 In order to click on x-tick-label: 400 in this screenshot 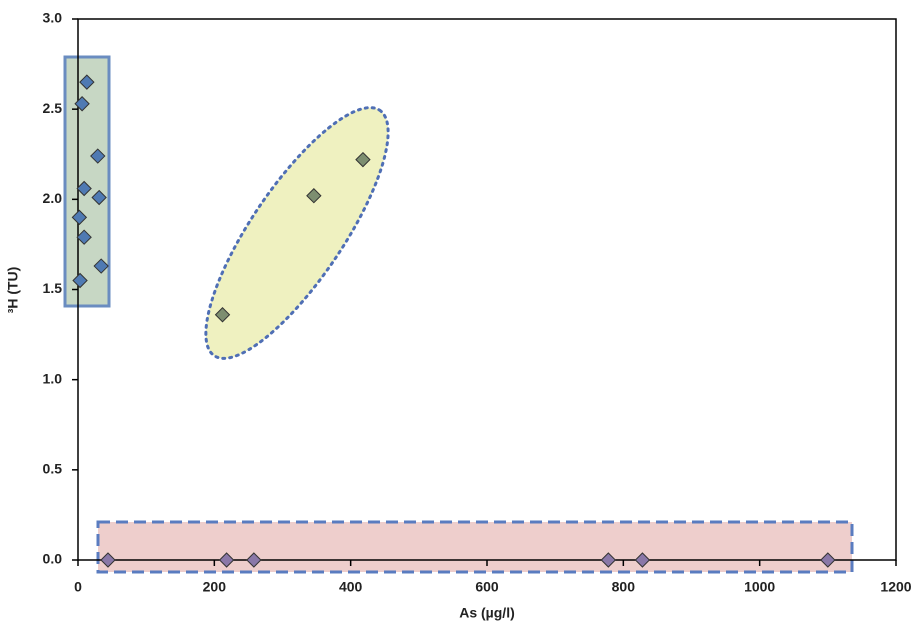, I will do `click(351, 587)`.